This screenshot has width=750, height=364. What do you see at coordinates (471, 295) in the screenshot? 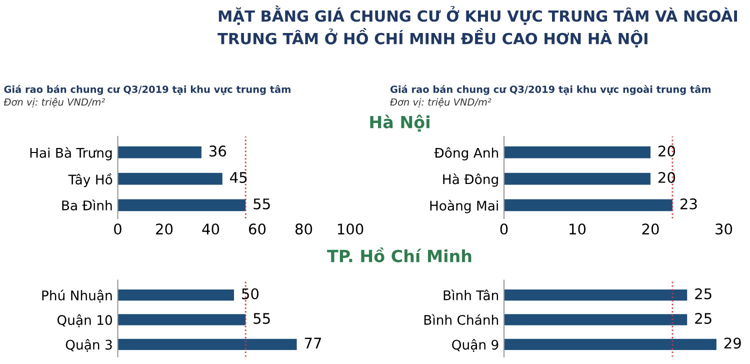
I see `y-tick-label: Bình Tân` at bounding box center [471, 295].